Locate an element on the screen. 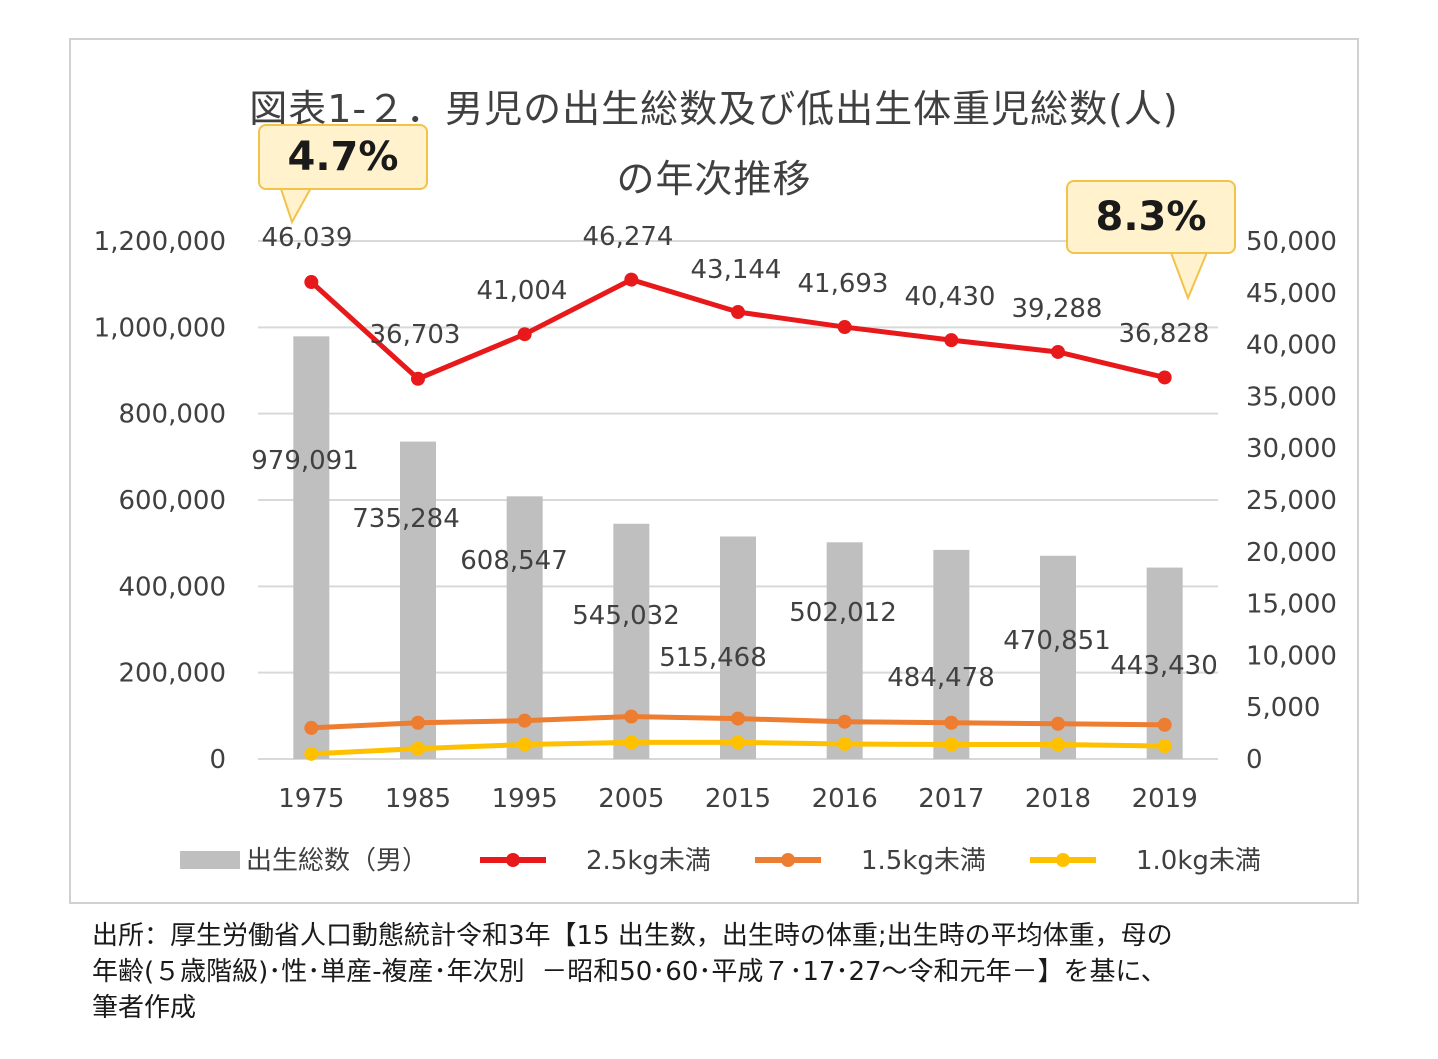  bar-data-label: 502,012 is located at coordinates (843, 613).